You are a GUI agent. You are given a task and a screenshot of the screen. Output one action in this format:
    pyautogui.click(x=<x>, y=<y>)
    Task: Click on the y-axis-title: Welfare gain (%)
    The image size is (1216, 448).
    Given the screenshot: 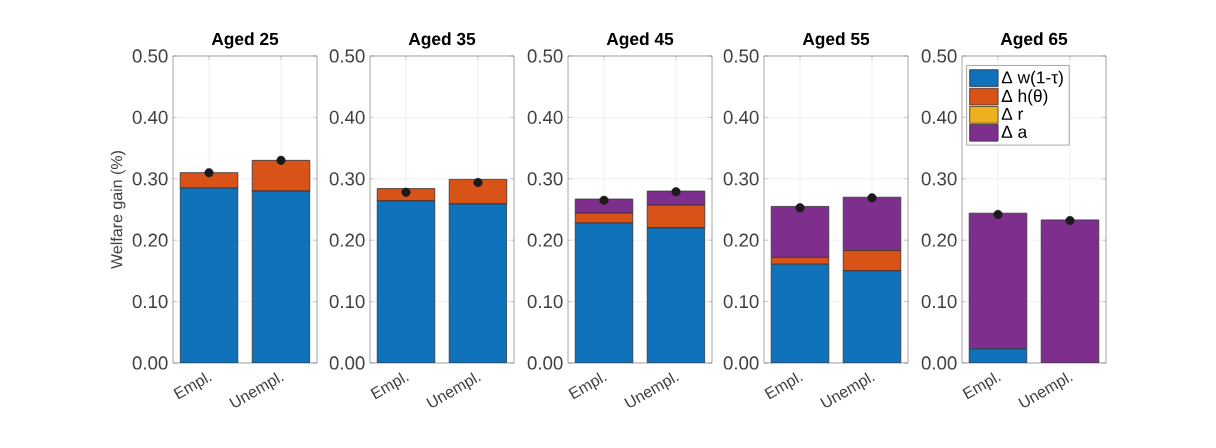 What is the action you would take?
    pyautogui.click(x=118, y=210)
    